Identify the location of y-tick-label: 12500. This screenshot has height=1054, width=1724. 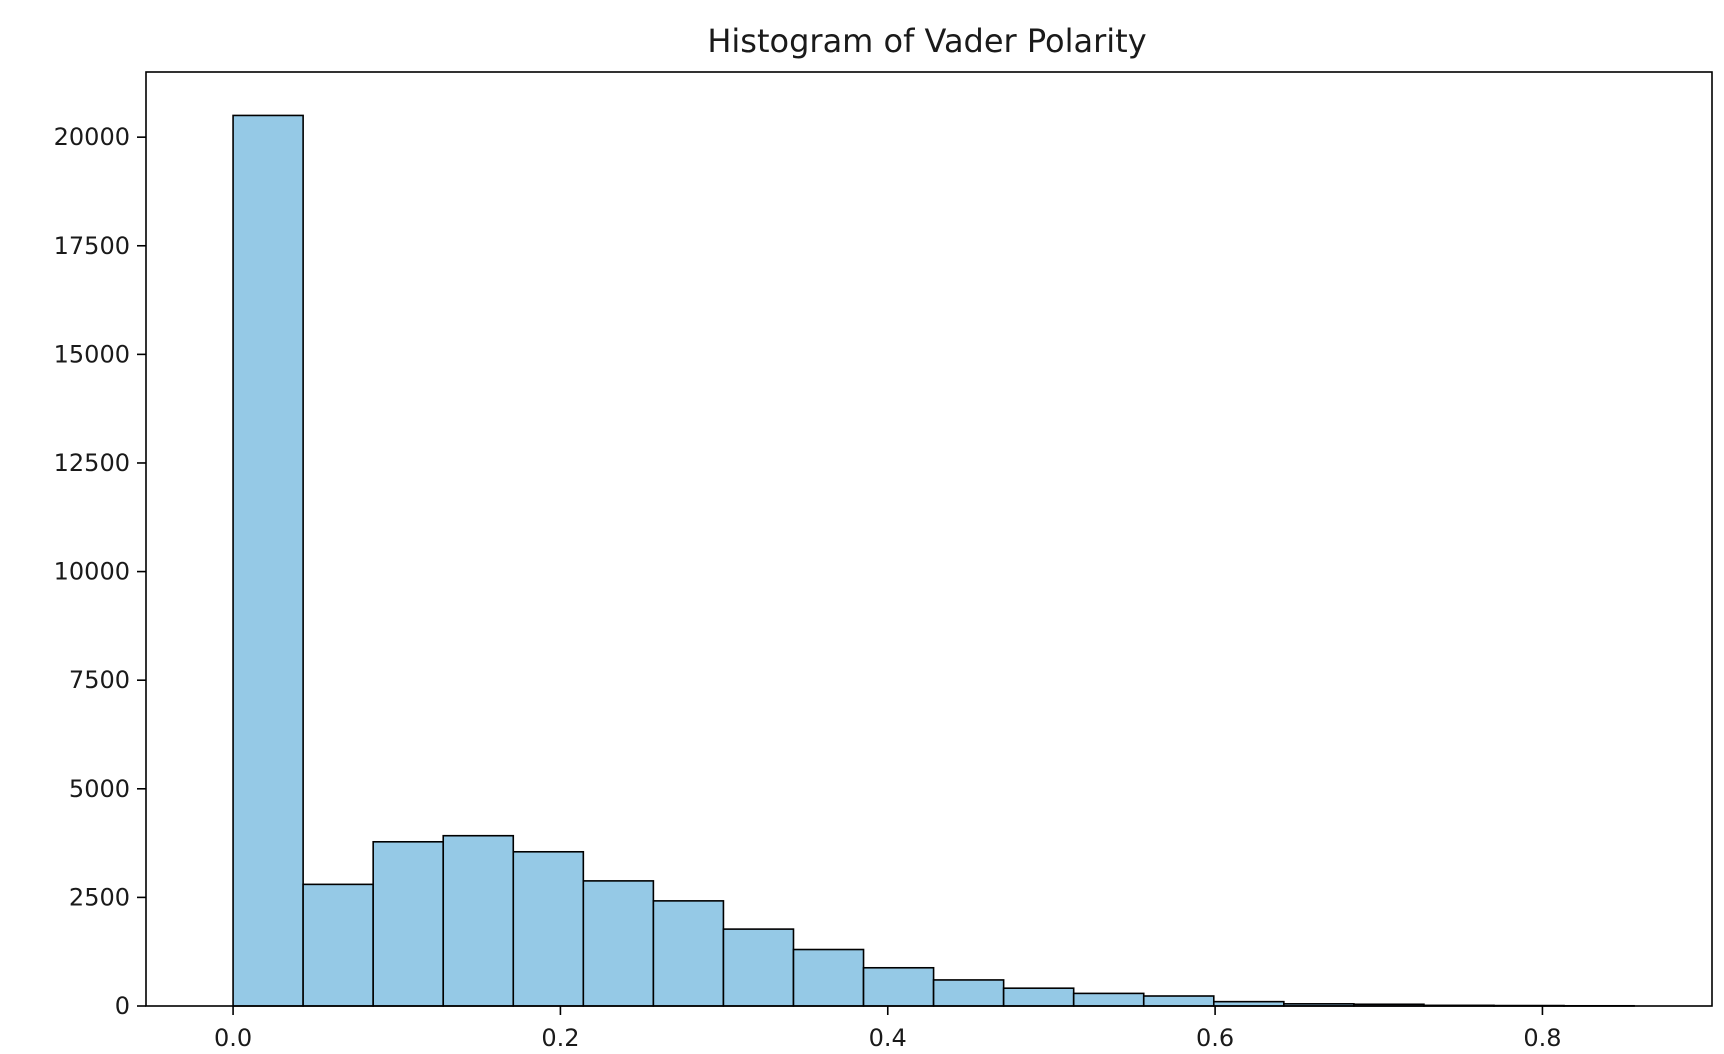
(92, 463).